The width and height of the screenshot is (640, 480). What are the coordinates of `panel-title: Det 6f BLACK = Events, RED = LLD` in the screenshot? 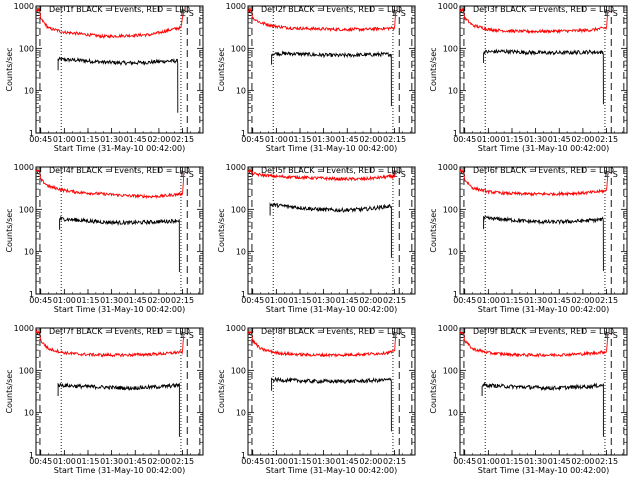 It's located at (543, 170).